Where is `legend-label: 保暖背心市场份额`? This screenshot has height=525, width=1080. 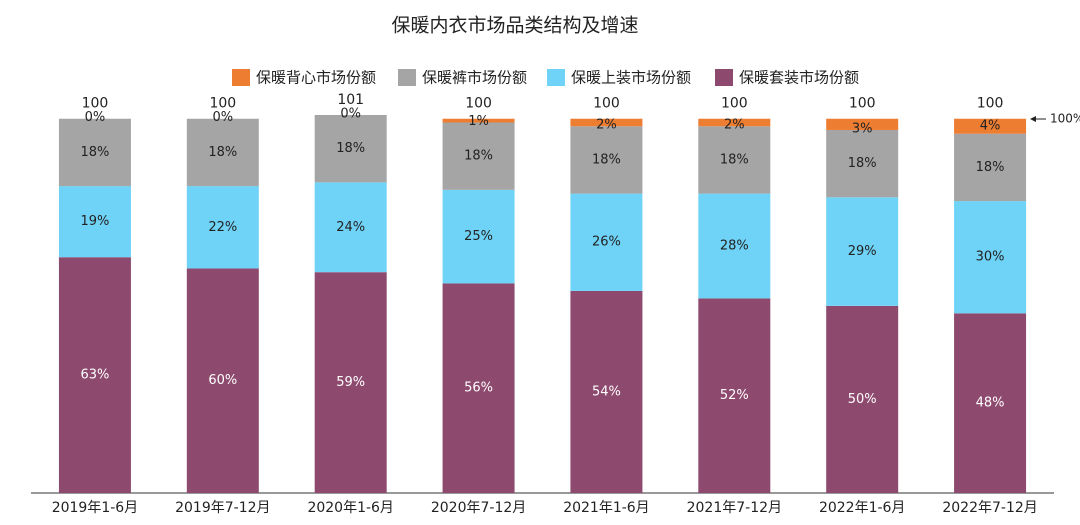 legend-label: 保暖背心市场份额 is located at coordinates (316, 78).